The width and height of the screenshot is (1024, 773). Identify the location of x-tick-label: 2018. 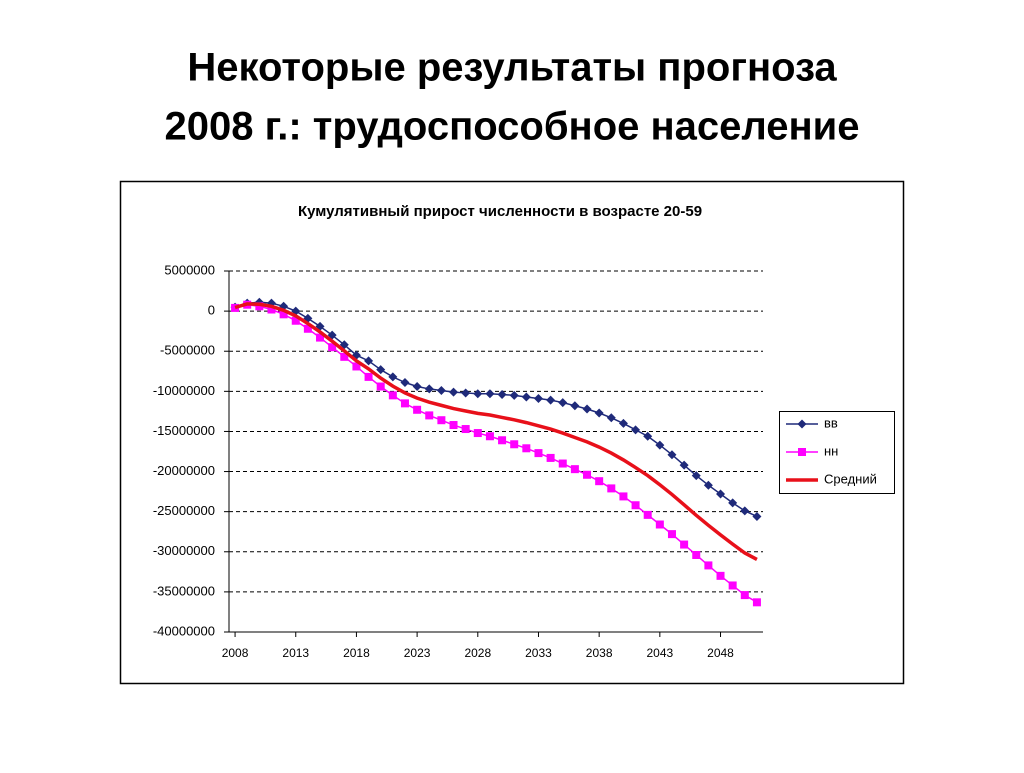
(356, 653).